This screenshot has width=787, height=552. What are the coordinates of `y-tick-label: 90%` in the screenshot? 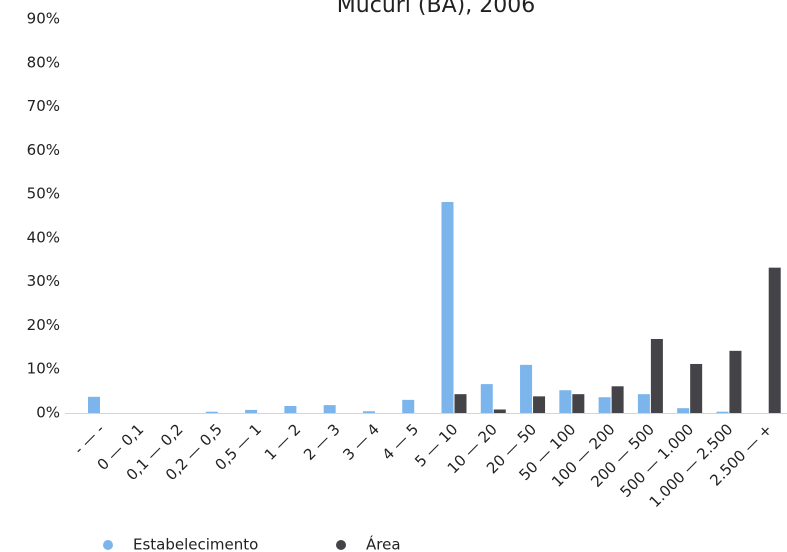 It's located at (43, 19).